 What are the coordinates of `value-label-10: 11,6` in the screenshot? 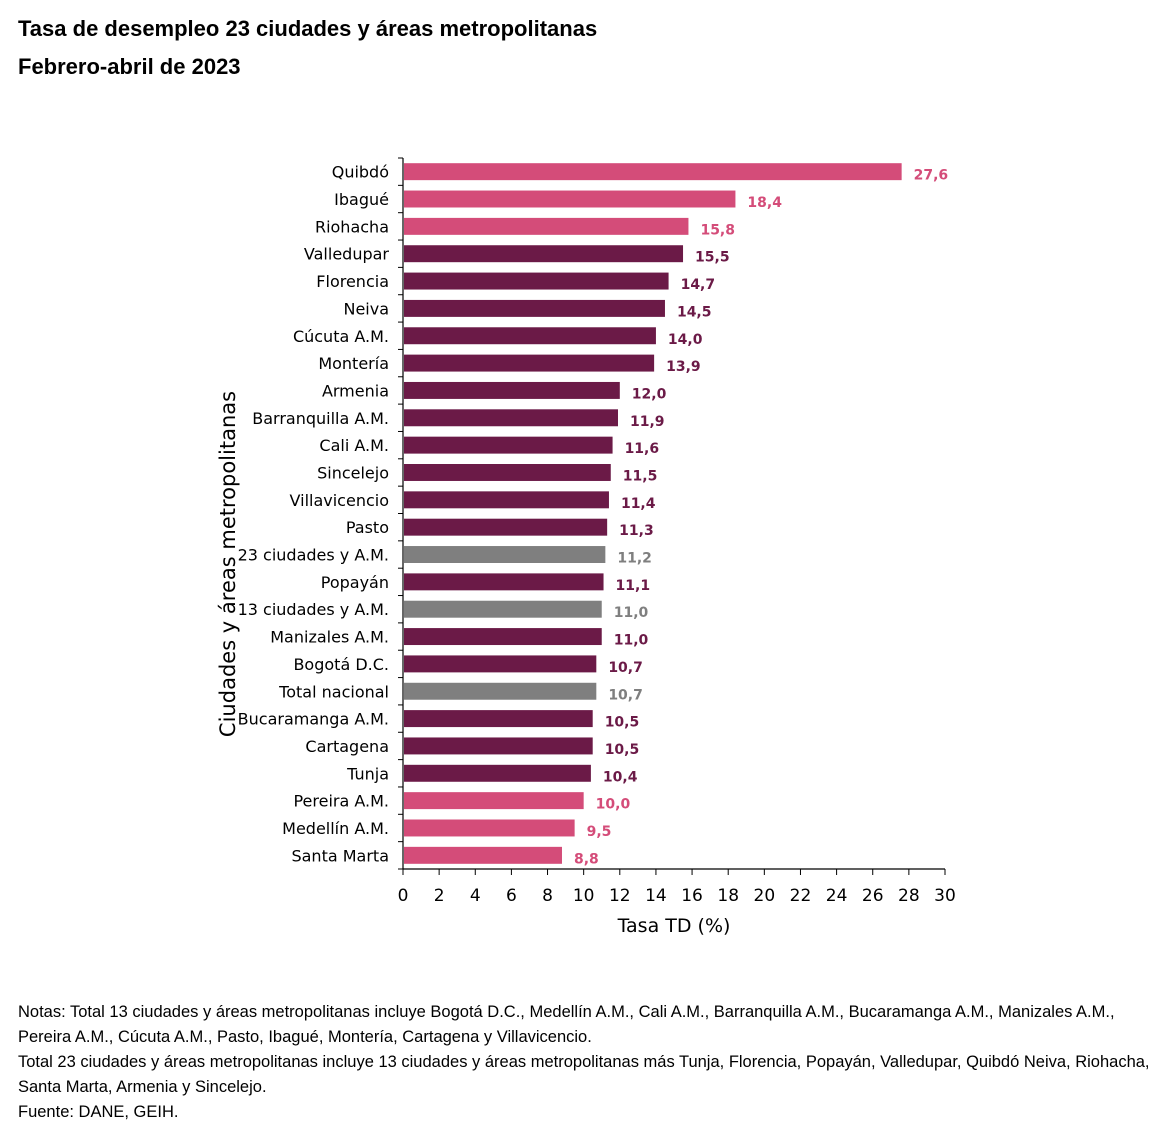 It's located at (642, 449).